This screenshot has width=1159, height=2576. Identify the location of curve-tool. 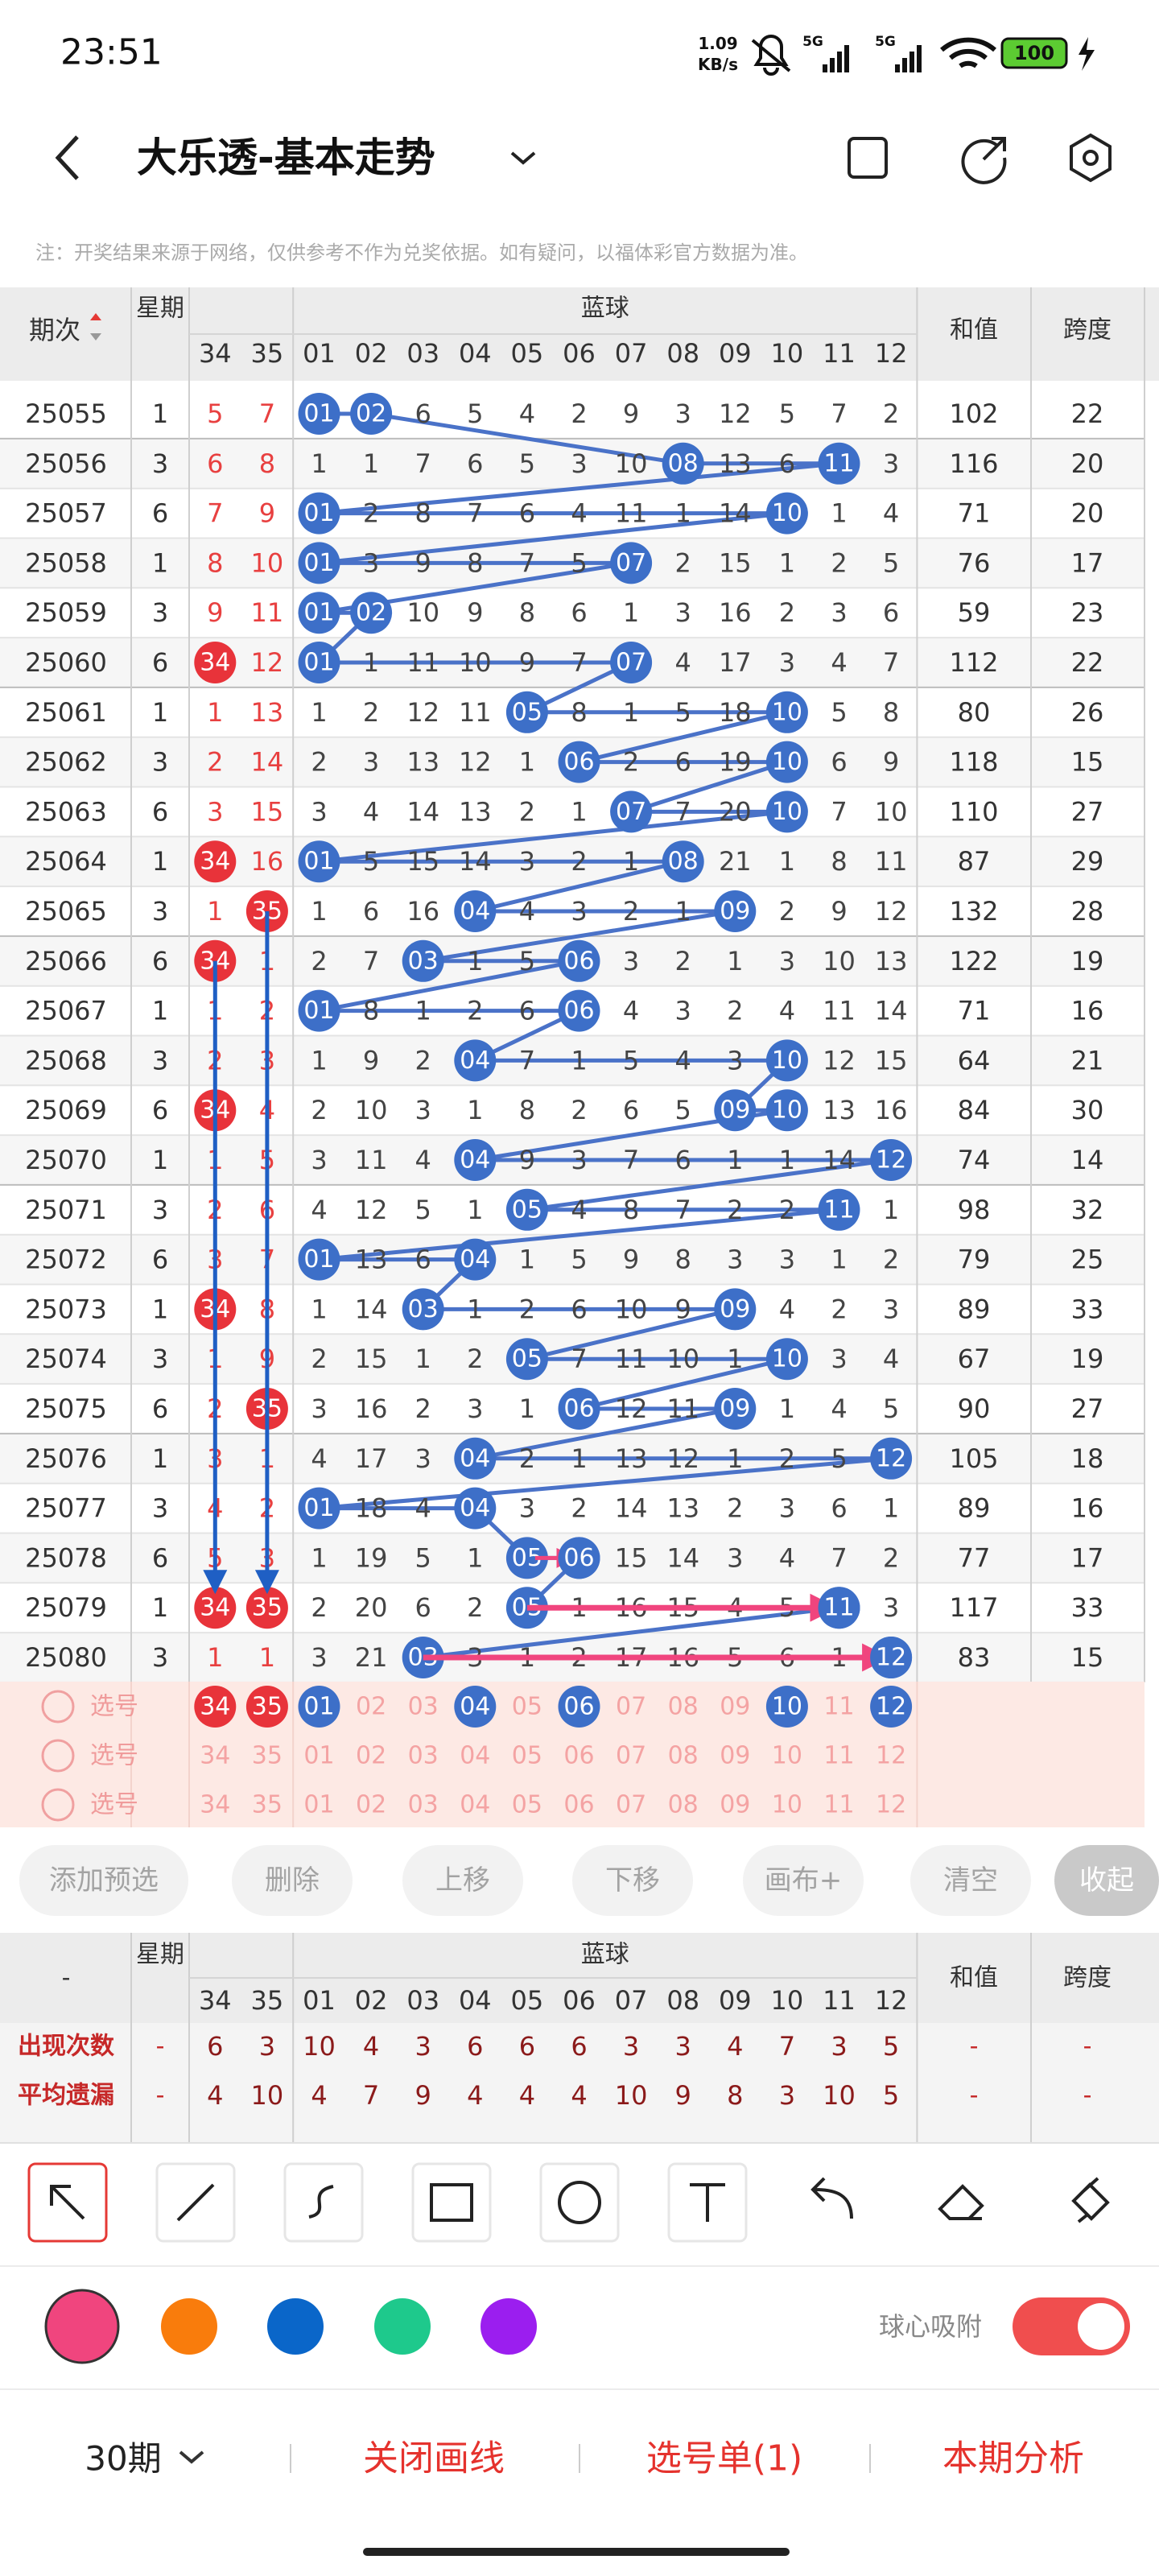
(321, 2202).